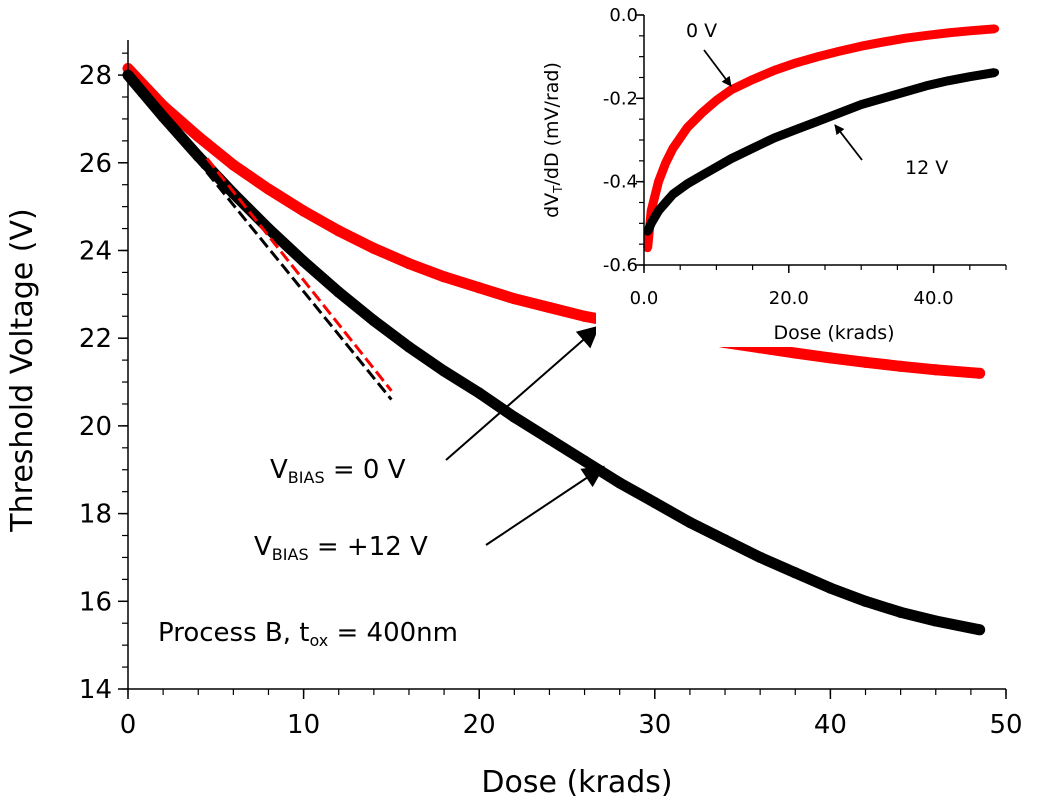 This screenshot has width=1050, height=804. I want to click on annotation-process: Process B, tox = 400nm, so click(308, 634).